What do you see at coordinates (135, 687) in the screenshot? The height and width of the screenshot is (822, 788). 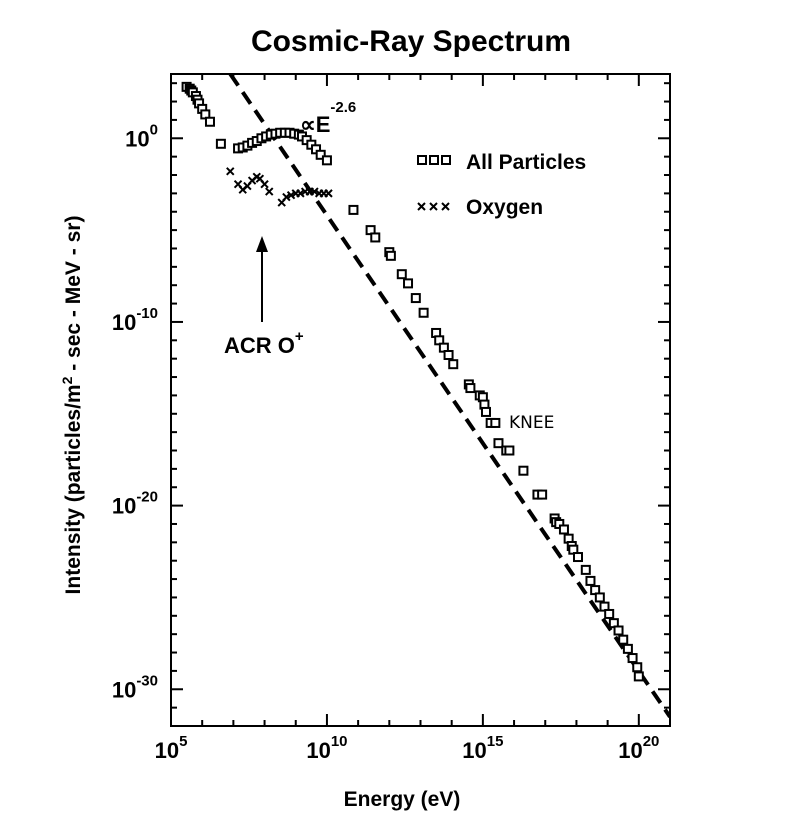 I see `y-tick-label: 10-30` at bounding box center [135, 687].